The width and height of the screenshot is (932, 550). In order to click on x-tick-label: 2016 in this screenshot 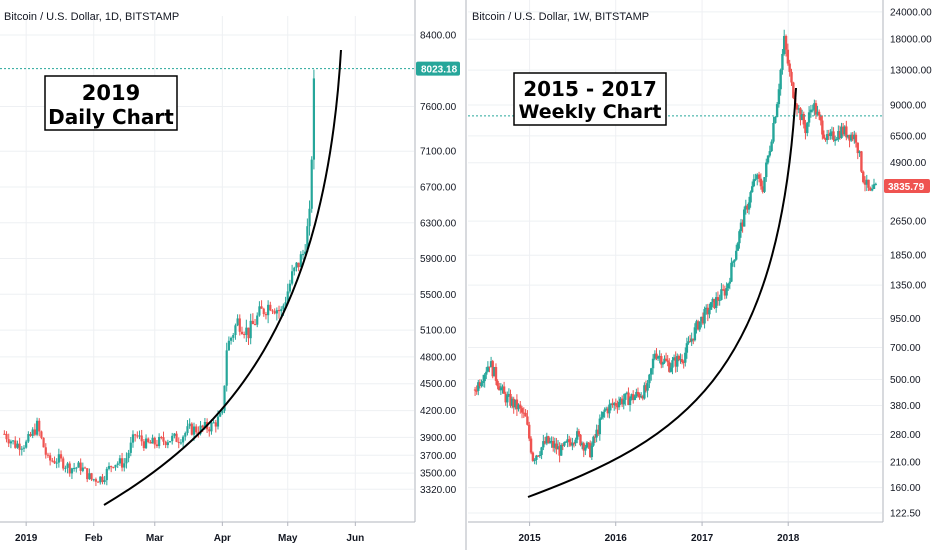, I will do `click(616, 538)`.